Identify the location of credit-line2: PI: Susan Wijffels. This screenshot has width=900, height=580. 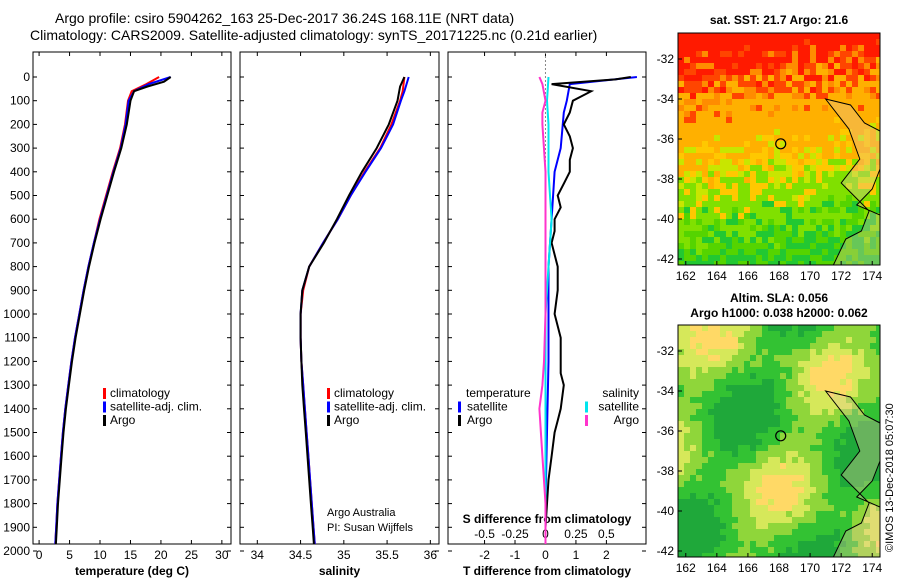
(370, 528).